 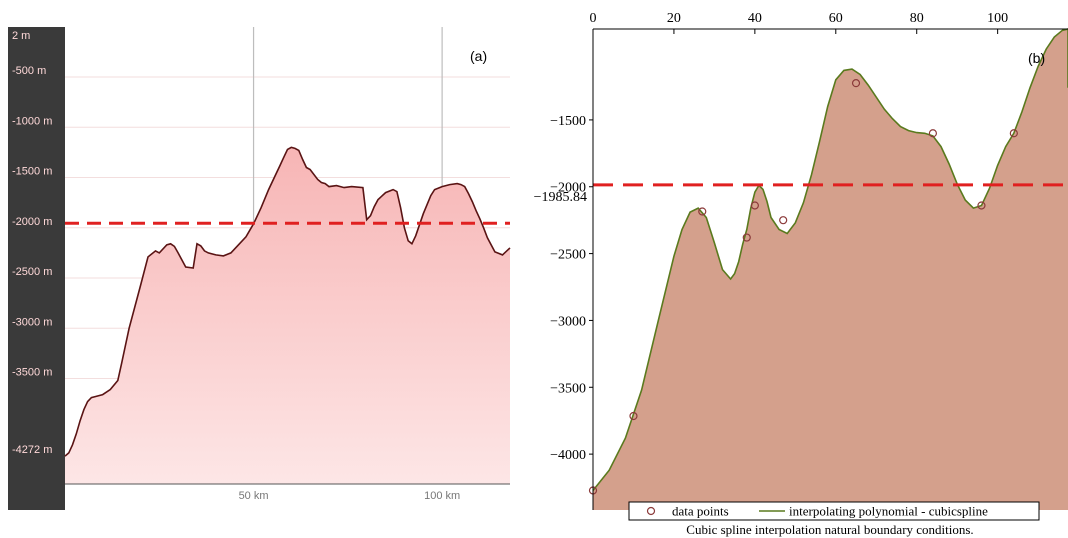 What do you see at coordinates (888, 511) in the screenshot?
I see `legend-entry-interpolating-polynomial: interpolating polynomial - cubicspline` at bounding box center [888, 511].